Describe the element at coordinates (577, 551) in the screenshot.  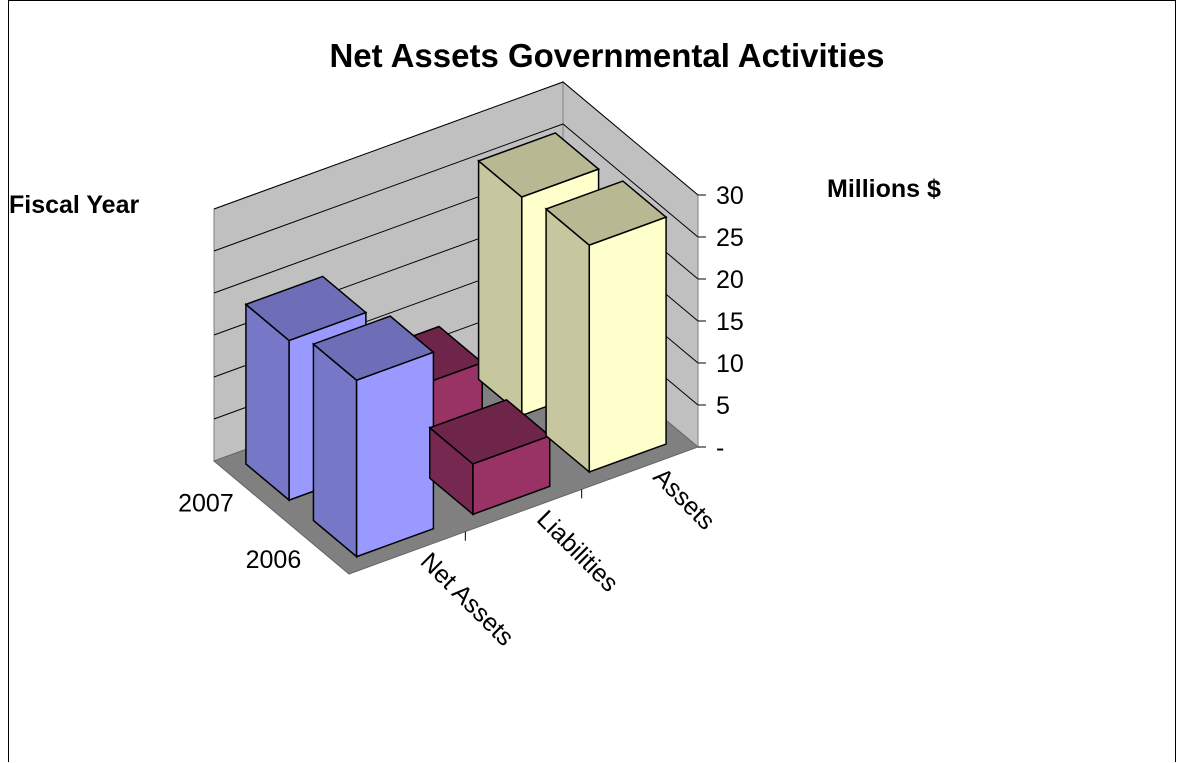
I see `x-tick-label: Liabilities` at that location.